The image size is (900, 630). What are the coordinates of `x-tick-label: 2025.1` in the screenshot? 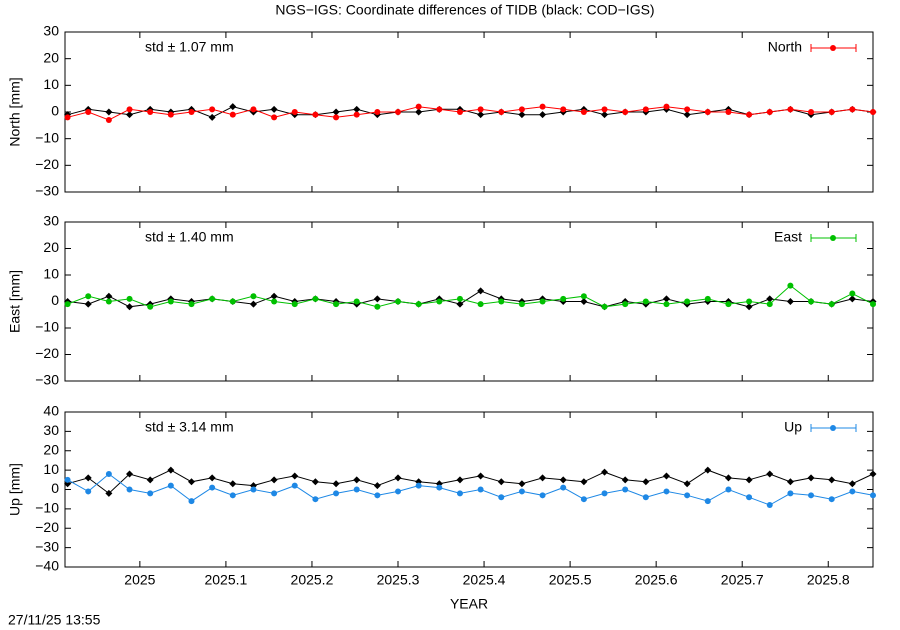 It's located at (225, 580).